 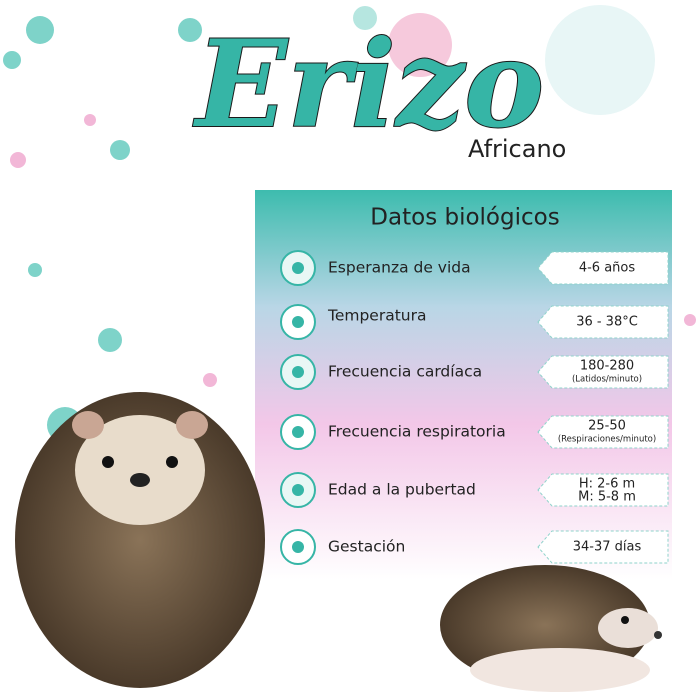 I want to click on hedgehog-small, so click(x=551, y=628).